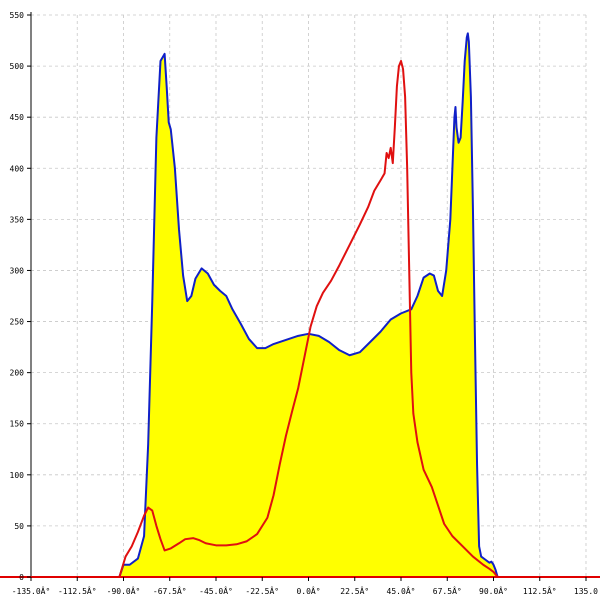 This screenshot has height=600, width=600. I want to click on x-tick-label: -67.5Â°, so click(170, 590).